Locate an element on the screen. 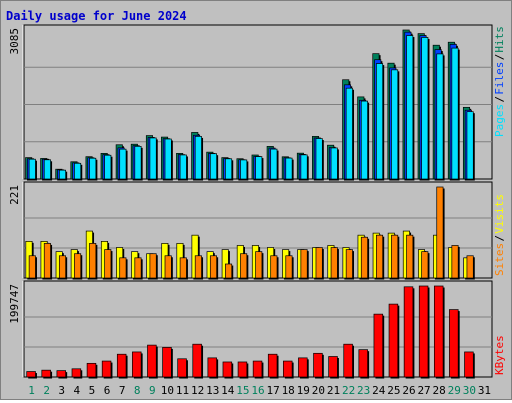 The height and width of the screenshot is (403, 512). legend-sites: Sites is located at coordinates (499, 259).